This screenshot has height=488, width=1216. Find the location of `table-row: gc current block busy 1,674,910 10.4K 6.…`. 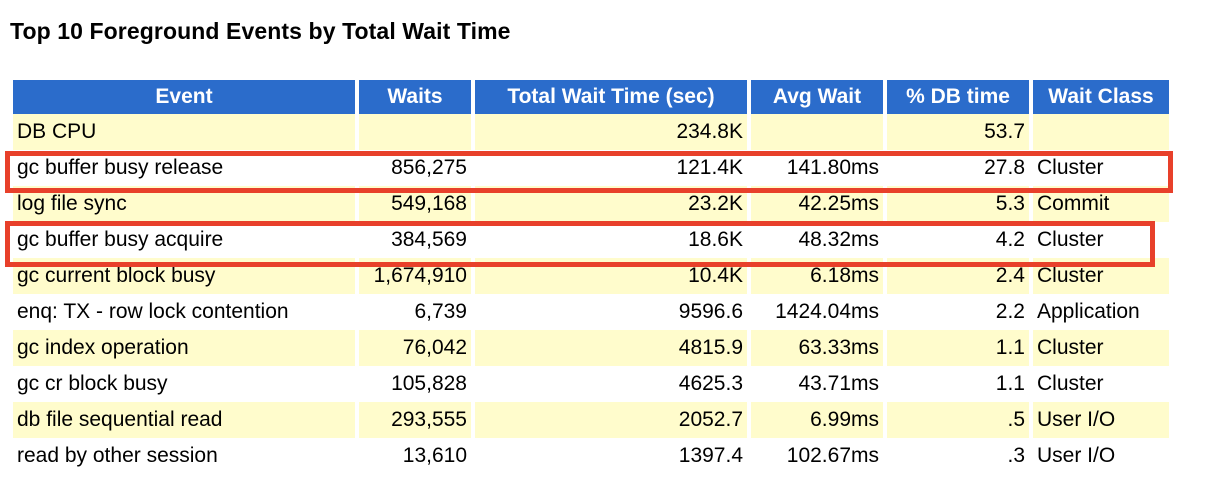

table-row: gc current block busy 1,674,910 10.4K 6.… is located at coordinates (591, 276).